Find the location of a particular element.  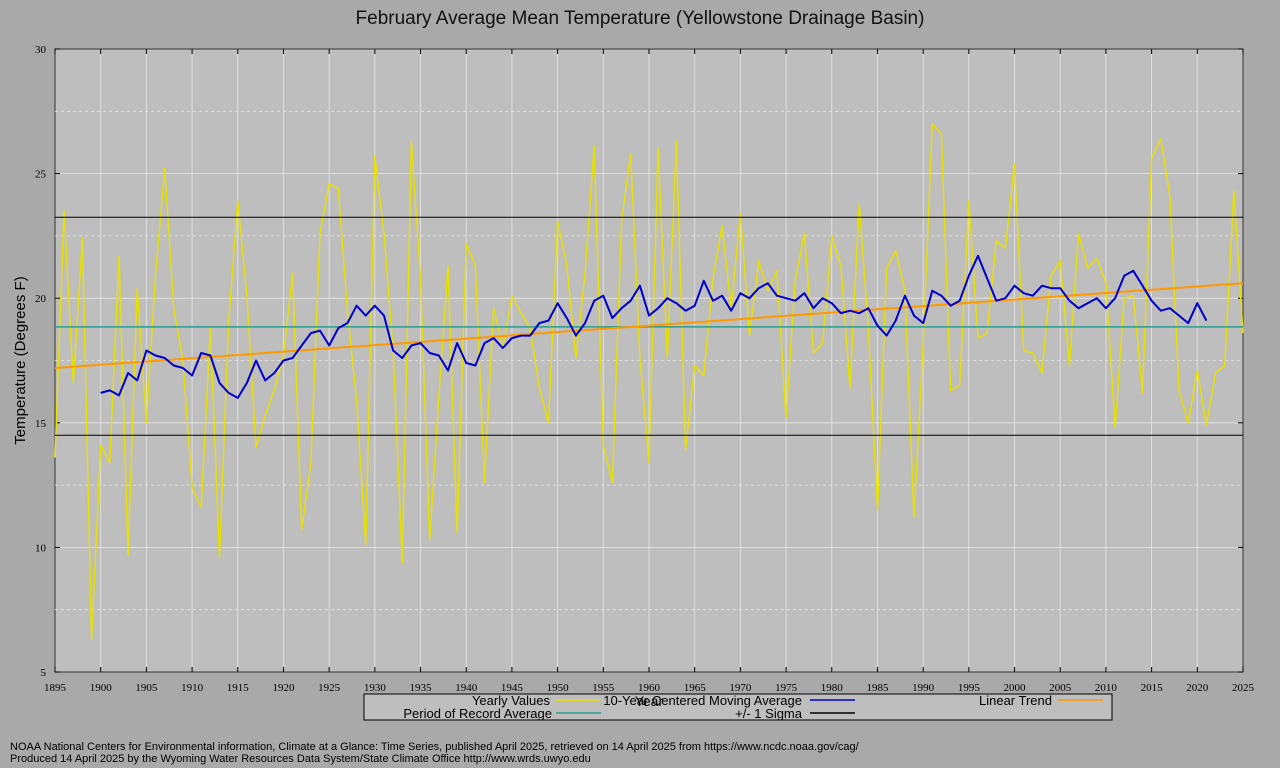

x-tick-label: 2010 is located at coordinates (1106, 688).